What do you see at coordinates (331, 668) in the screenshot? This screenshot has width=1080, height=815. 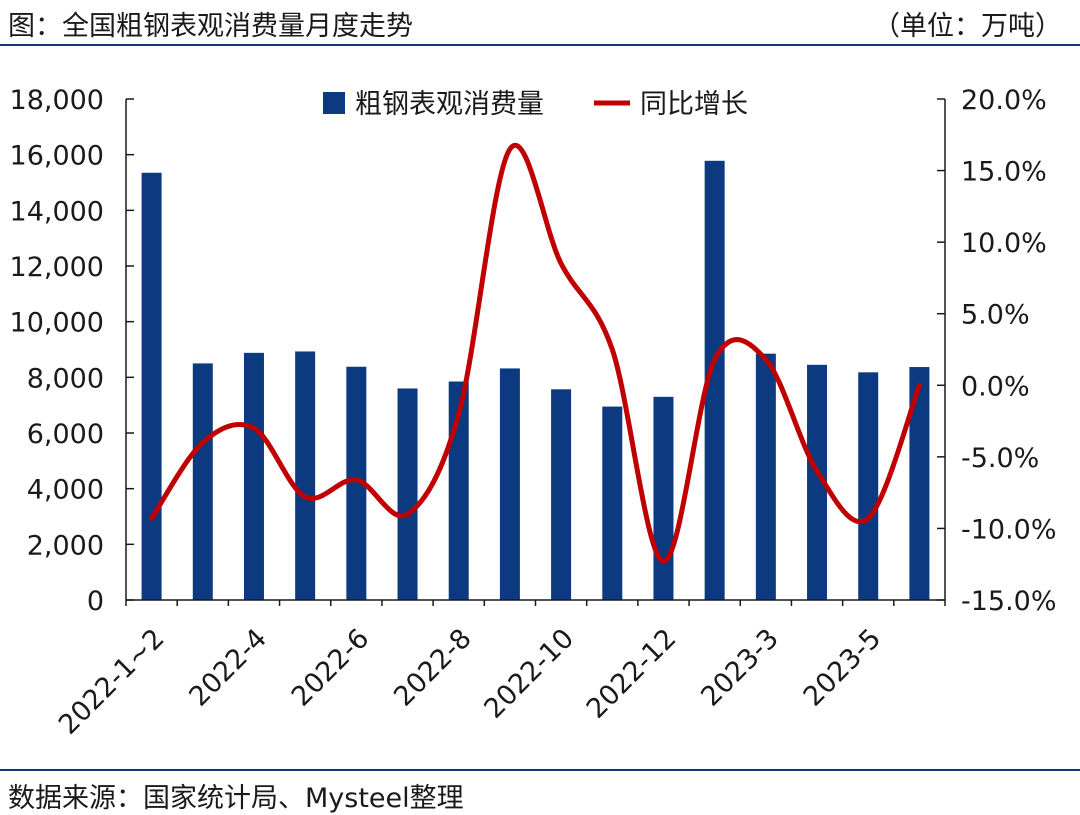 I see `x-axis-tick-label: 2022-6` at bounding box center [331, 668].